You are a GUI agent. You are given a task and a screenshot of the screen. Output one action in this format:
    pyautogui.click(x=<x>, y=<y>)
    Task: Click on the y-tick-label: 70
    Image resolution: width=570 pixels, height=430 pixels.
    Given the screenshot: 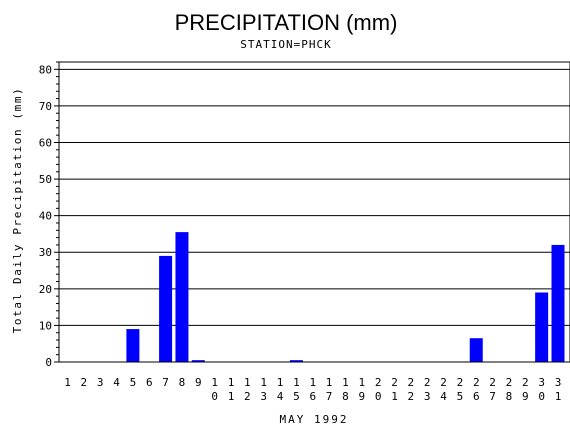 What is the action you would take?
    pyautogui.click(x=45, y=106)
    